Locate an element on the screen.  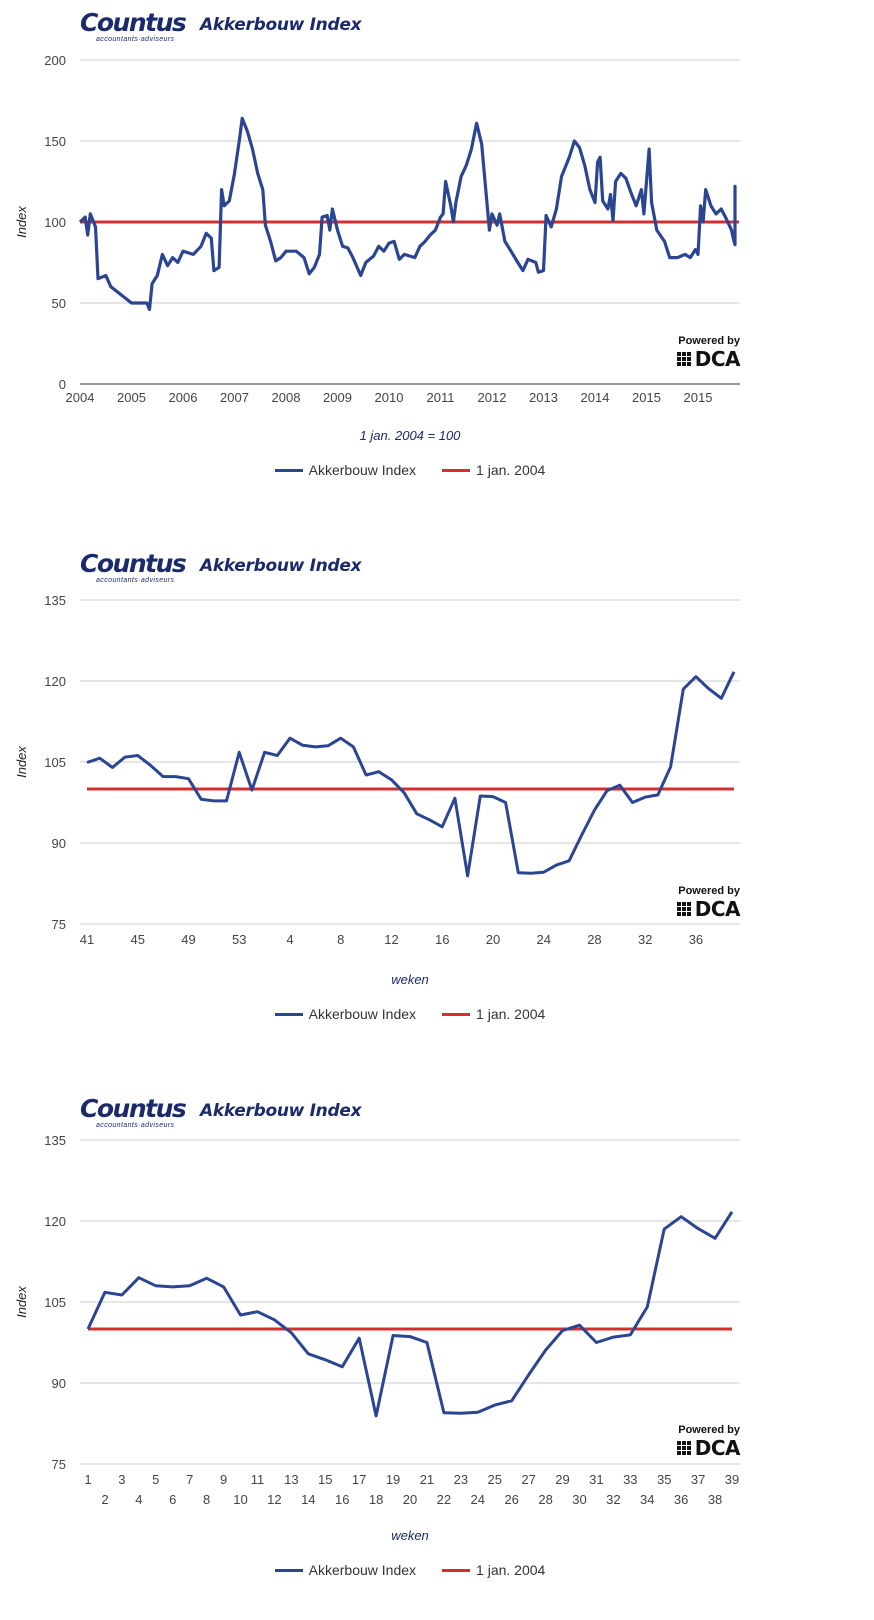
y-tick-label: 0 is located at coordinates (62, 384).